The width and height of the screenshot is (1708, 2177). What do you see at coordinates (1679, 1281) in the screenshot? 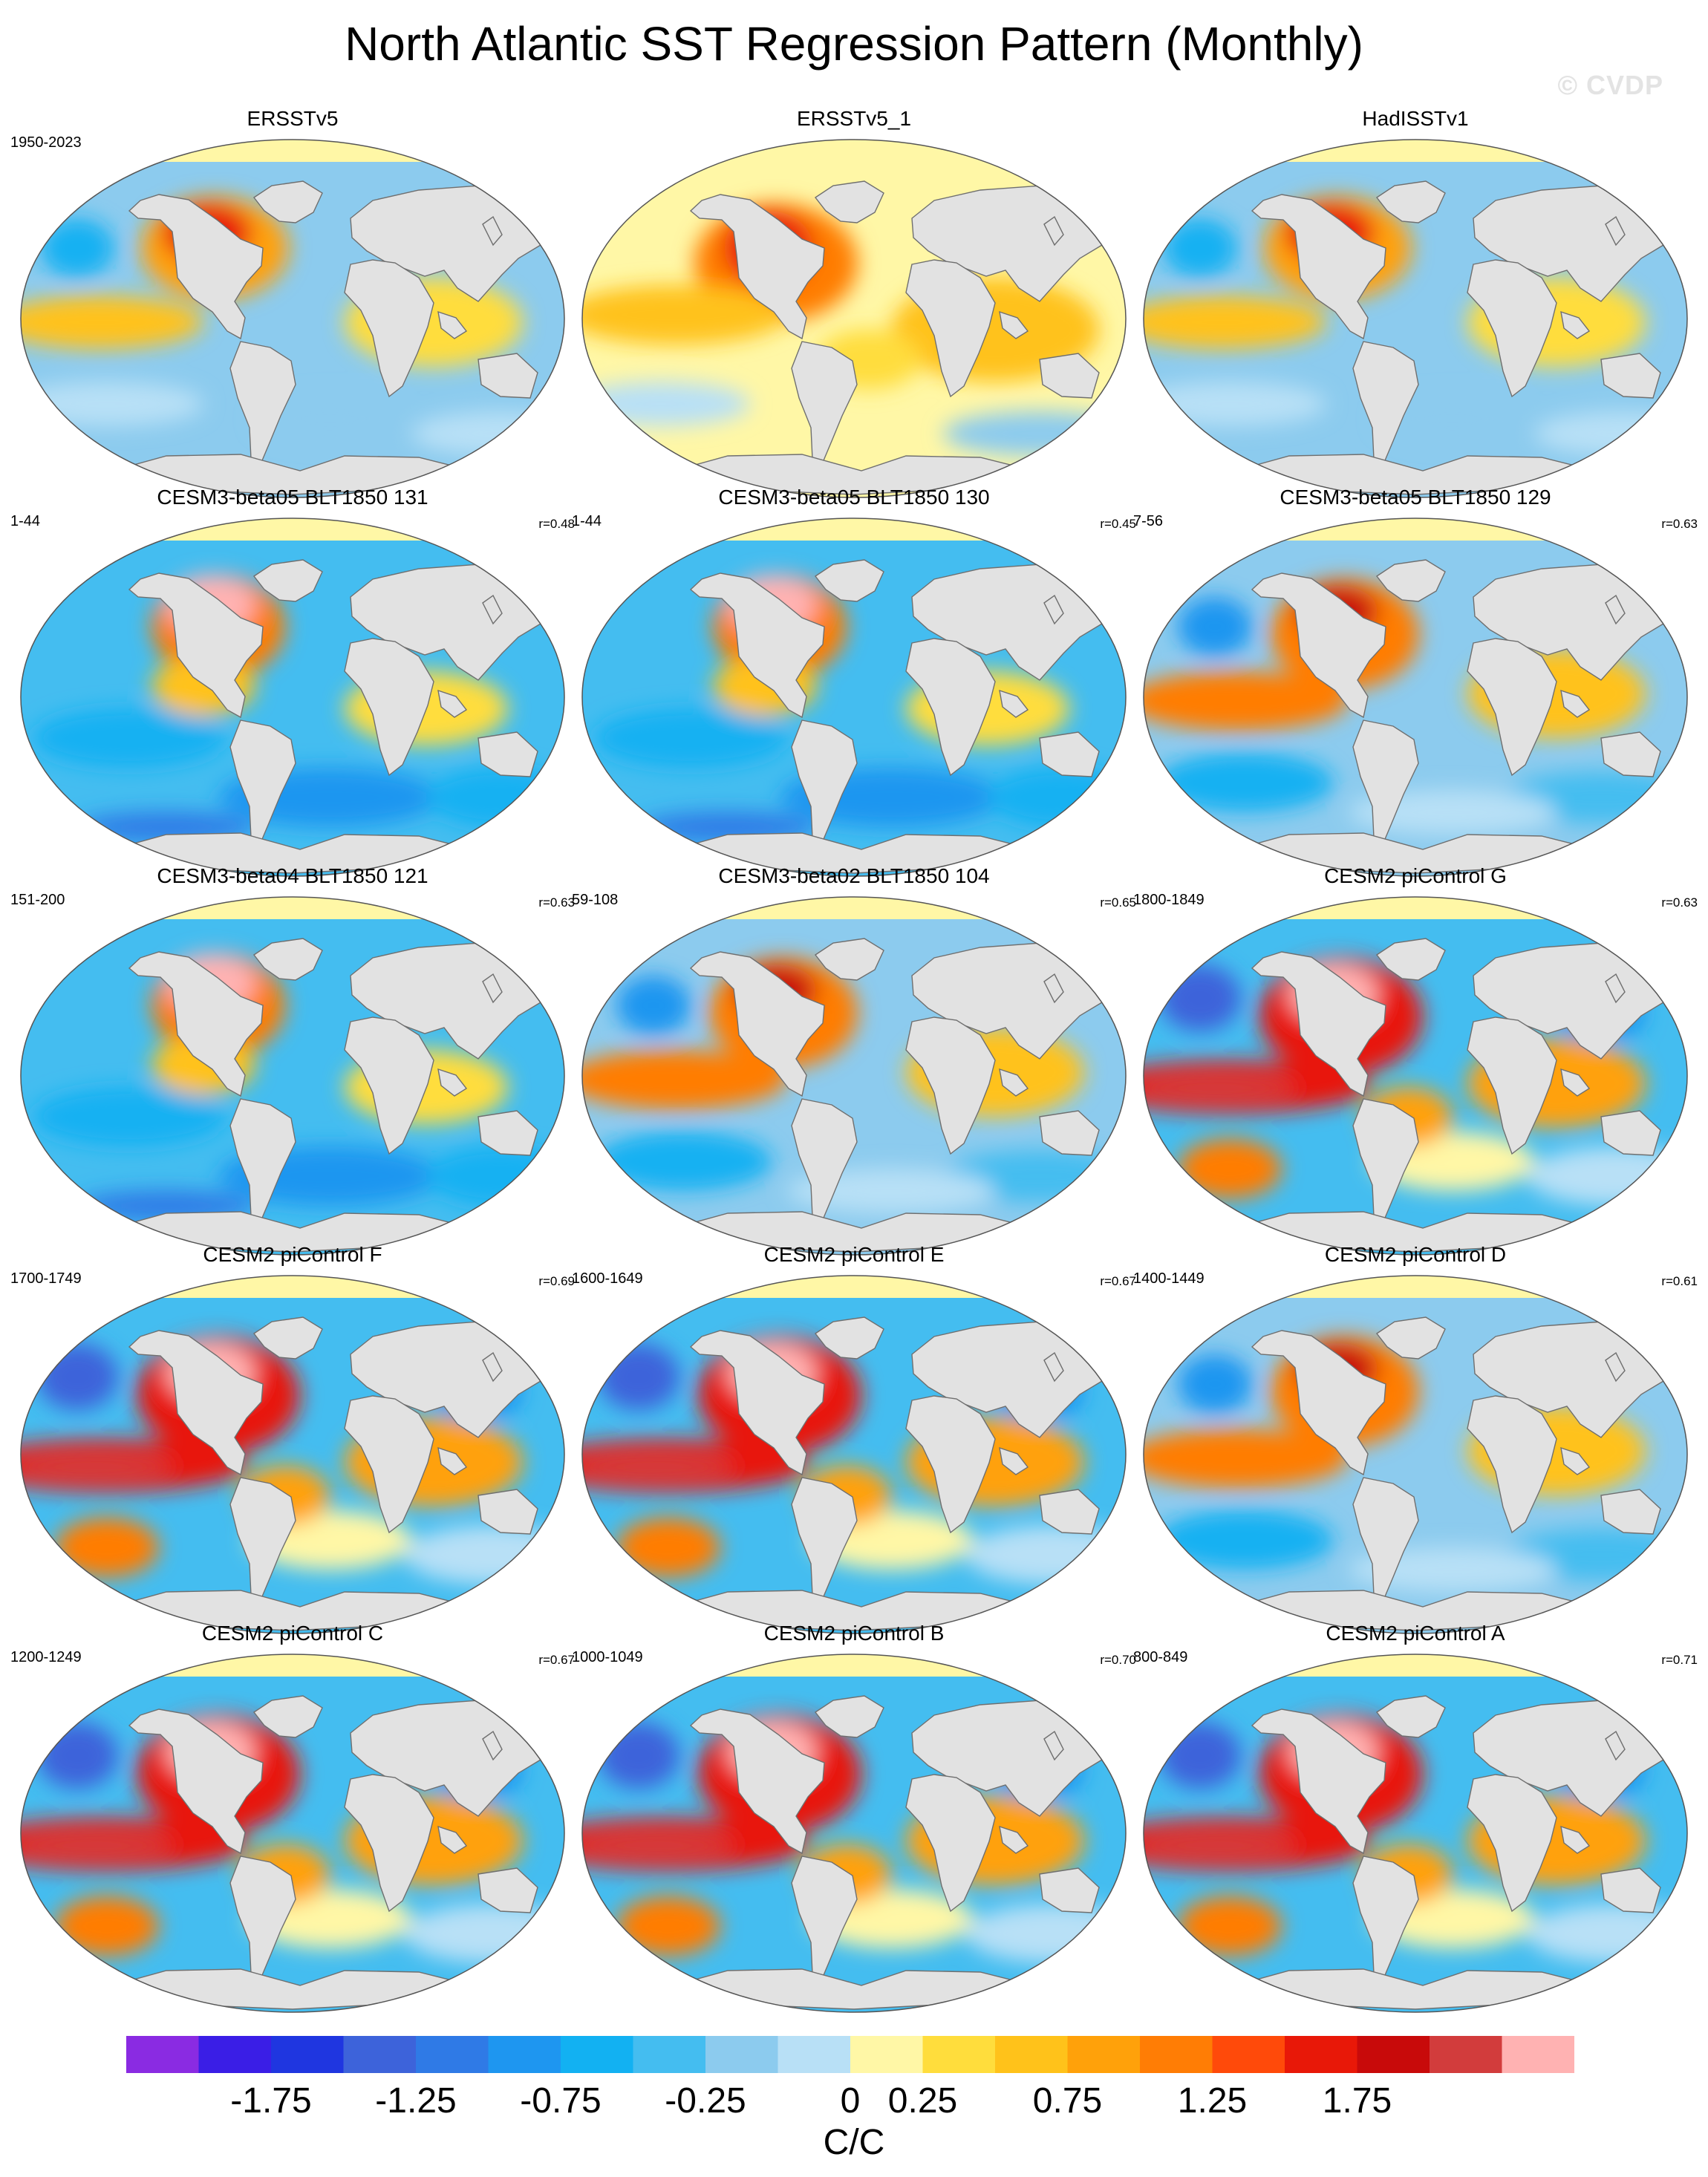
I see `panel-correlation: r=0.61` at bounding box center [1679, 1281].